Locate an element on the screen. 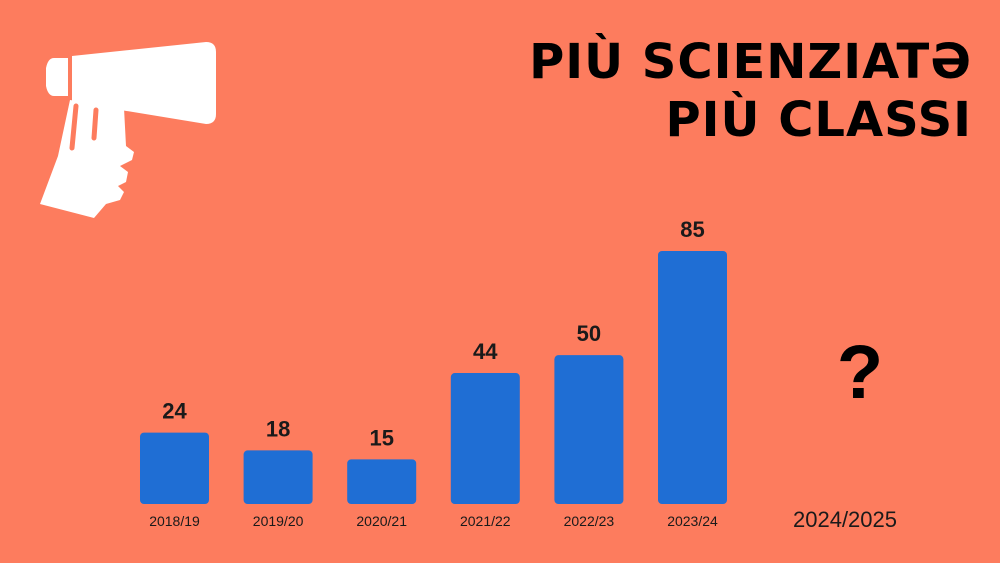 Image resolution: width=1000 pixels, height=563 pixels. value-label-2020-21: 15 is located at coordinates (381, 437).